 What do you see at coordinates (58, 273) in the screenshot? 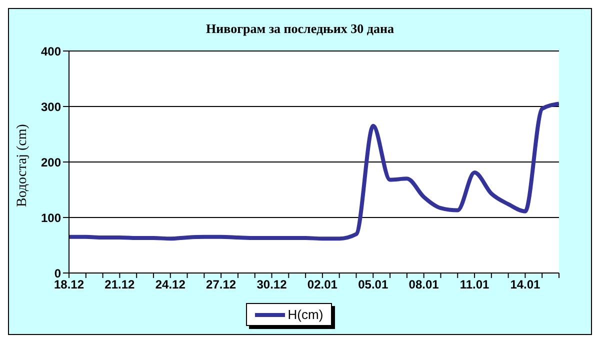
I see `y-tick-label: 0` at bounding box center [58, 273].